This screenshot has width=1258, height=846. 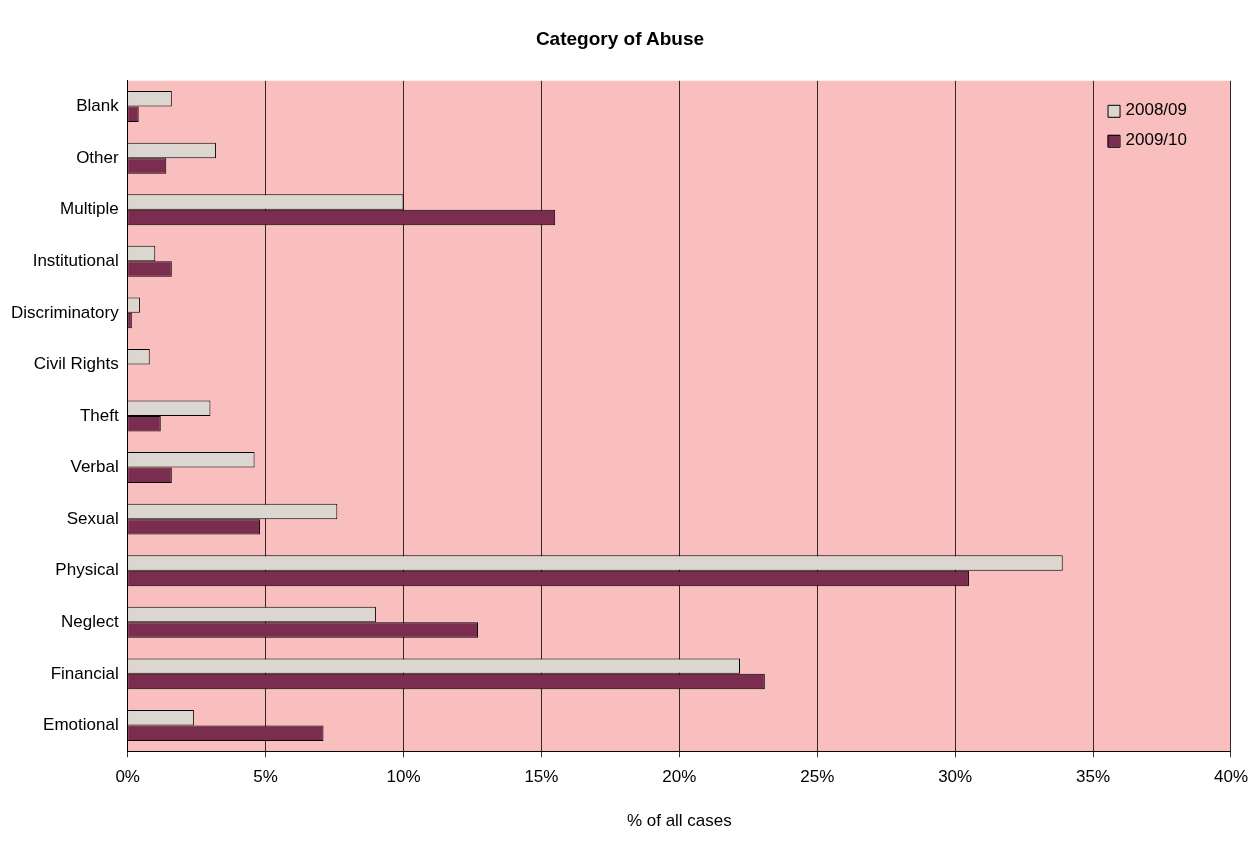 What do you see at coordinates (89, 209) in the screenshot?
I see `y-tick-label: Multiple` at bounding box center [89, 209].